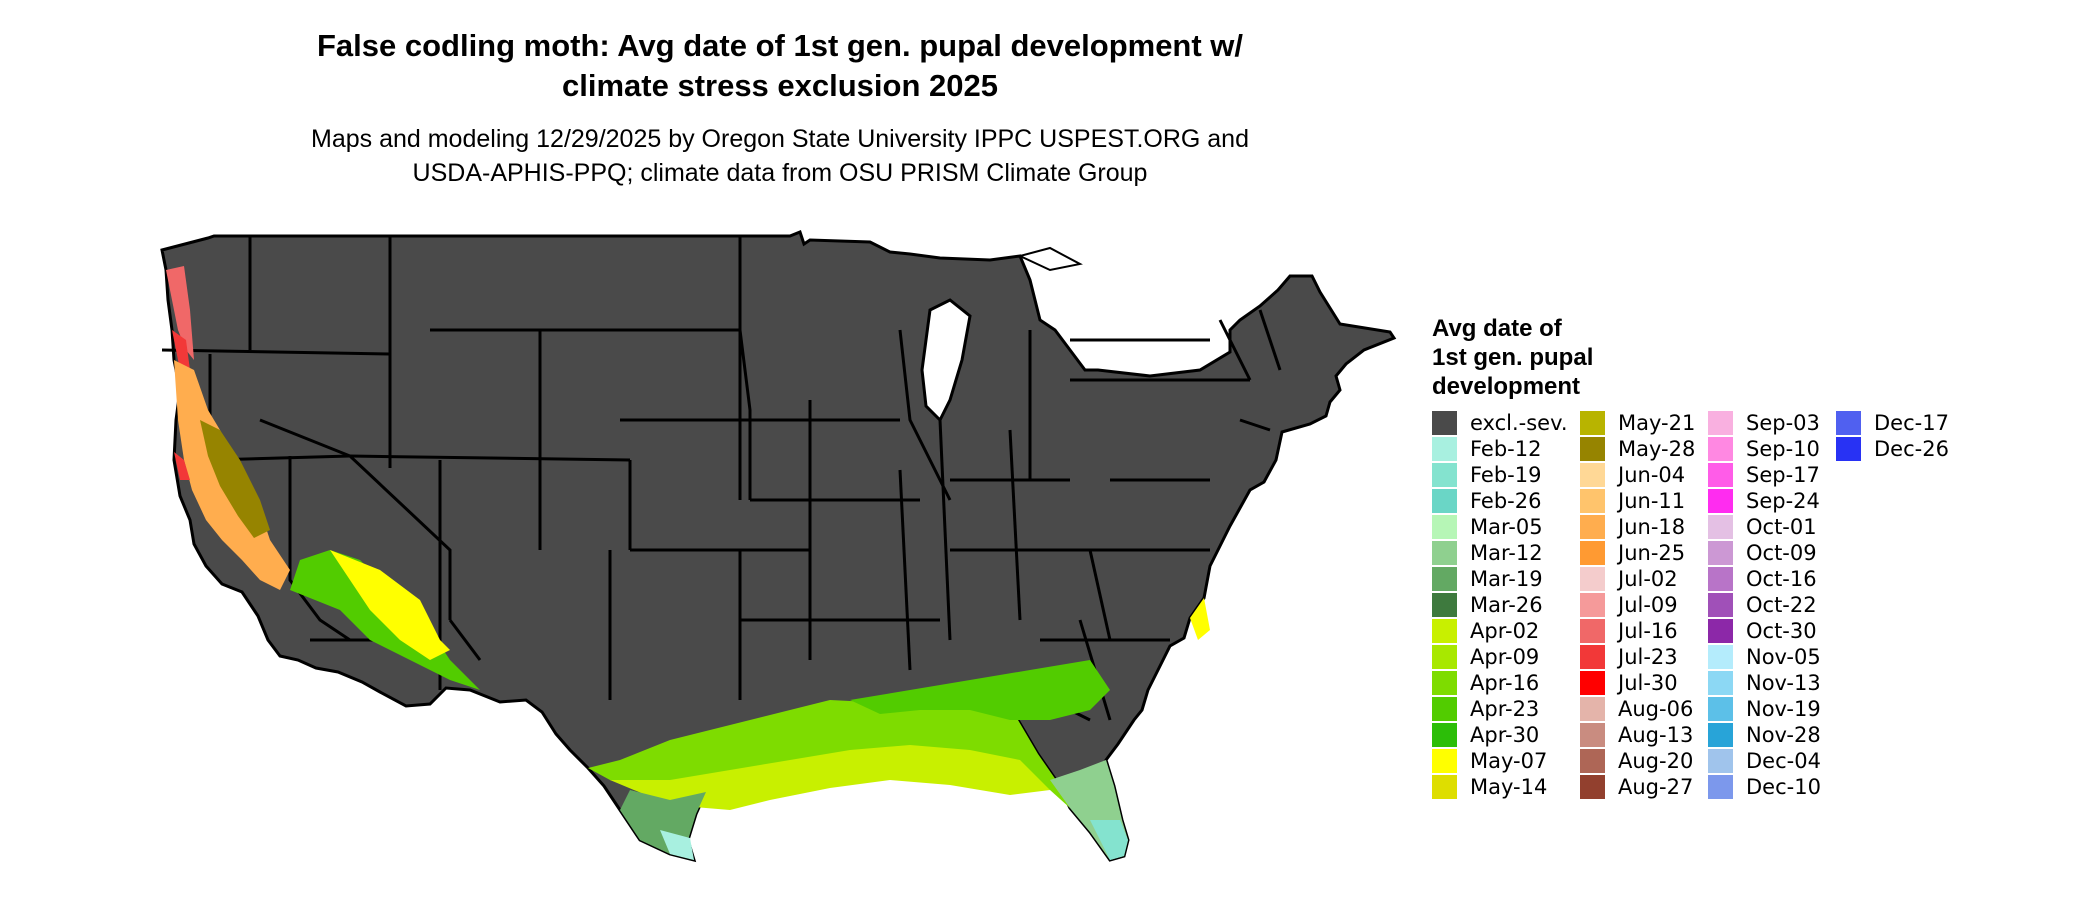 This screenshot has height=900, width=2100. I want to click on legend-label: May-21, so click(1657, 423).